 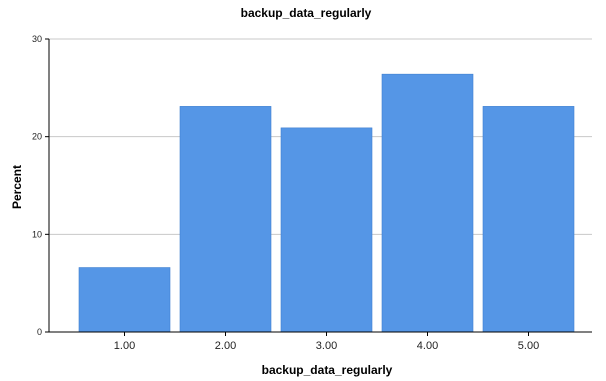 What do you see at coordinates (39, 332) in the screenshot?
I see `y-tick-label: 0` at bounding box center [39, 332].